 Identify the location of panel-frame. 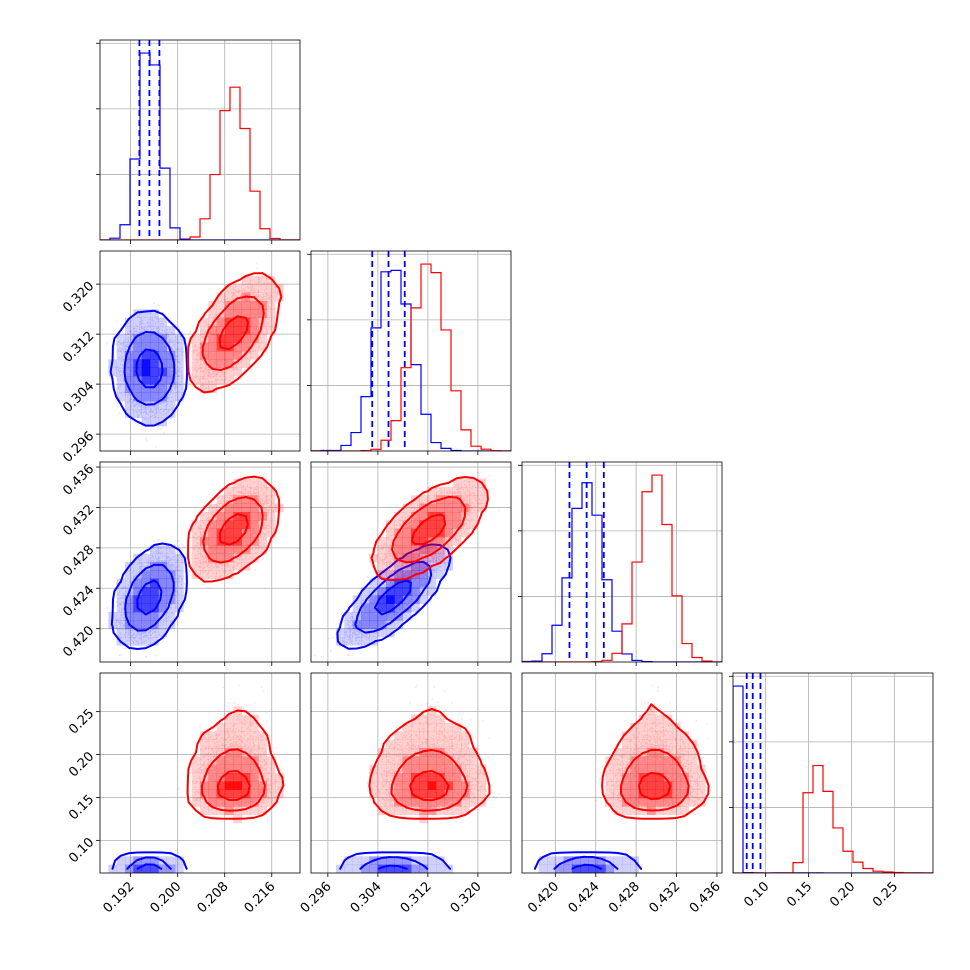
(411, 773).